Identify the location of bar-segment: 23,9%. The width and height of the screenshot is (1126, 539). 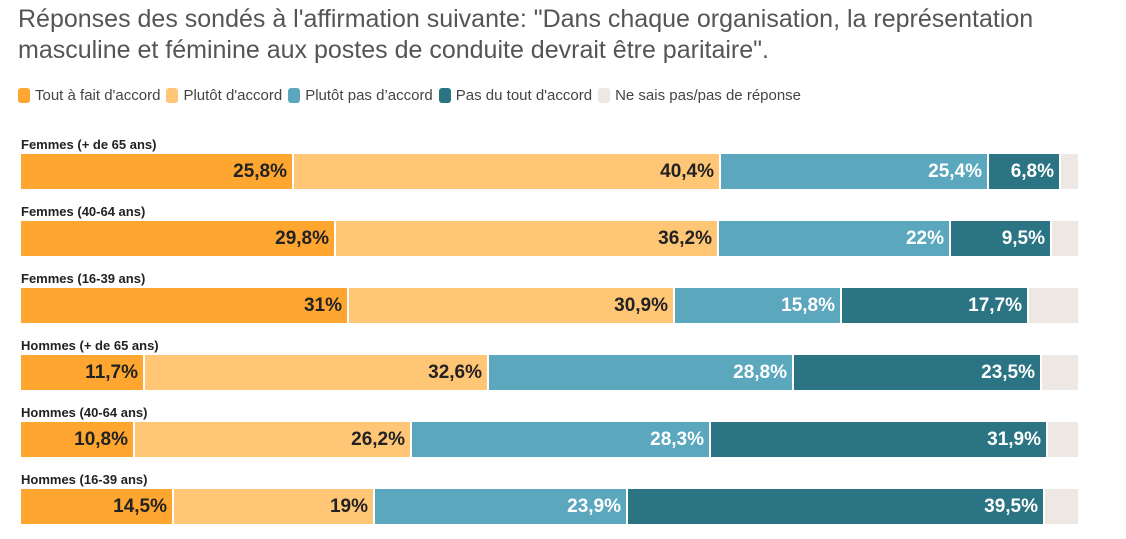
(501, 506).